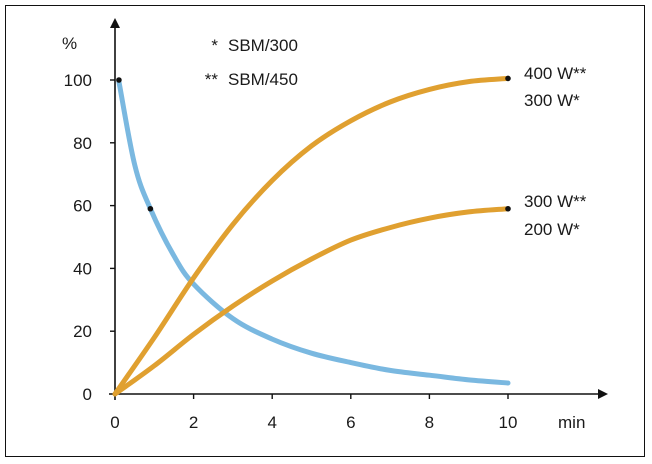 This screenshot has width=652, height=464. Describe the element at coordinates (555, 73) in the screenshot. I see `series-label: 400 W**` at that location.